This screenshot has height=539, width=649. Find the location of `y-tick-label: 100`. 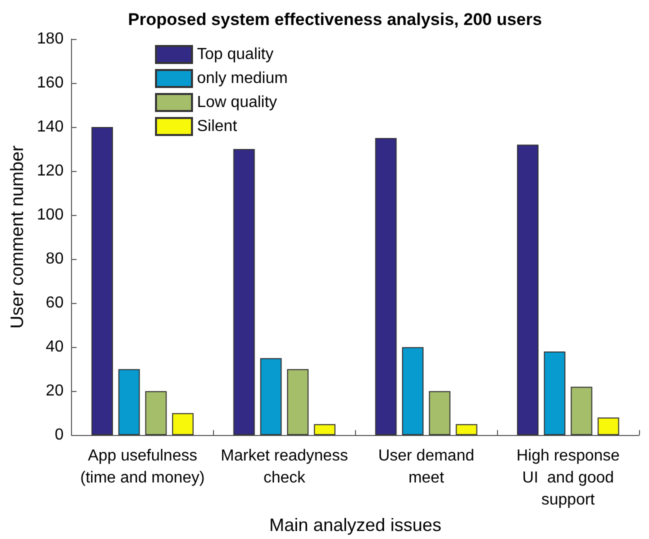

y-tick-label: 100 is located at coordinates (50, 215).